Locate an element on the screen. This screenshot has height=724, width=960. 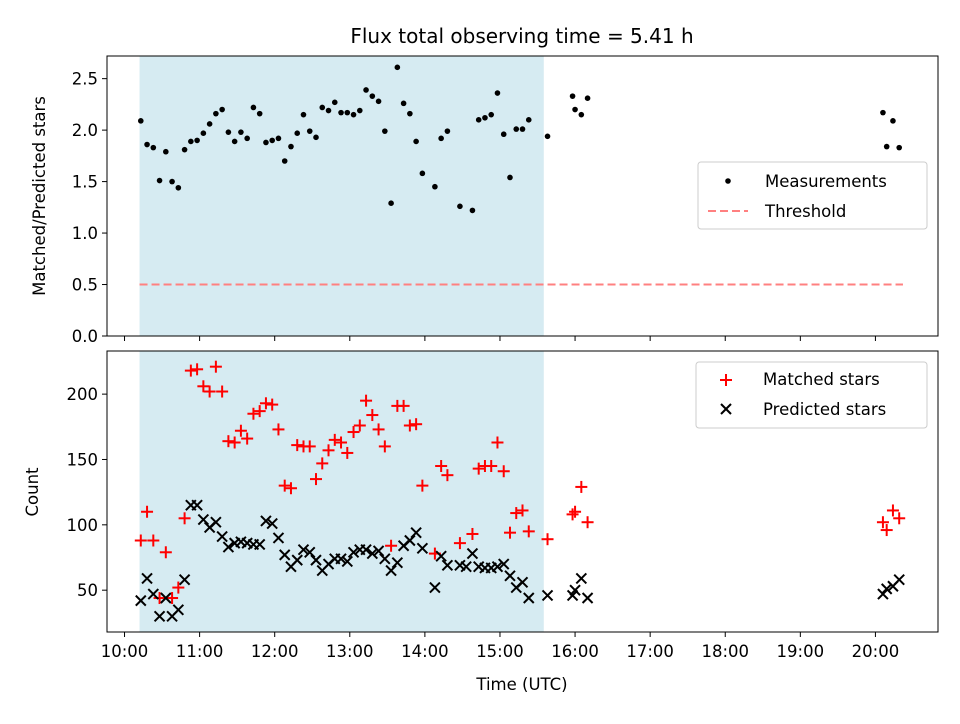
y-tick-label: 200 is located at coordinates (83, 394).